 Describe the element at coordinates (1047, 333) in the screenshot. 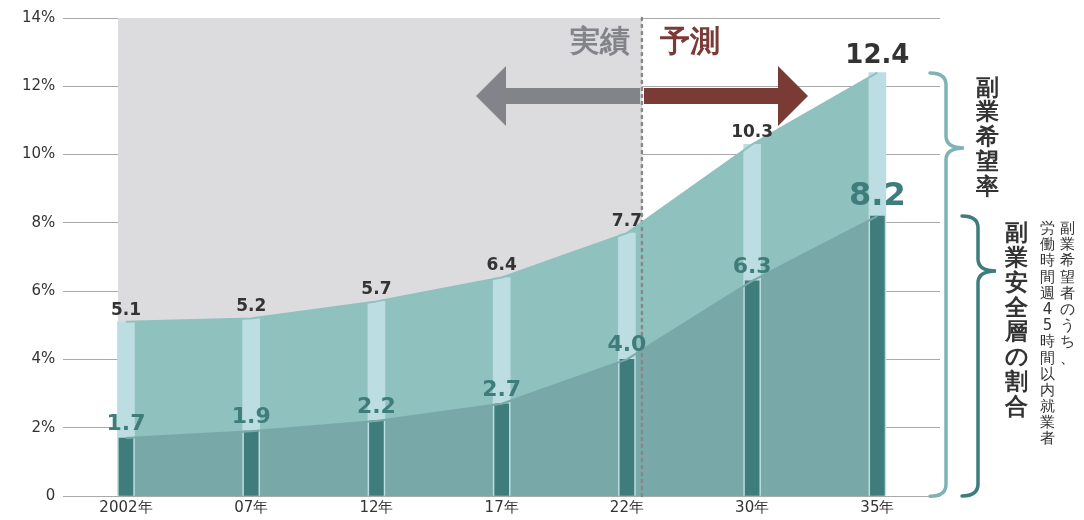

I see `text: 労働時間週45時間以内就業者` at that location.